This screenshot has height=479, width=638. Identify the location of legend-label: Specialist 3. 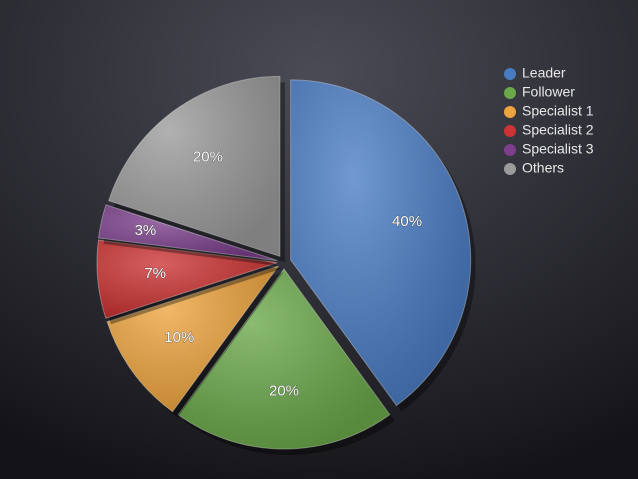
(558, 149).